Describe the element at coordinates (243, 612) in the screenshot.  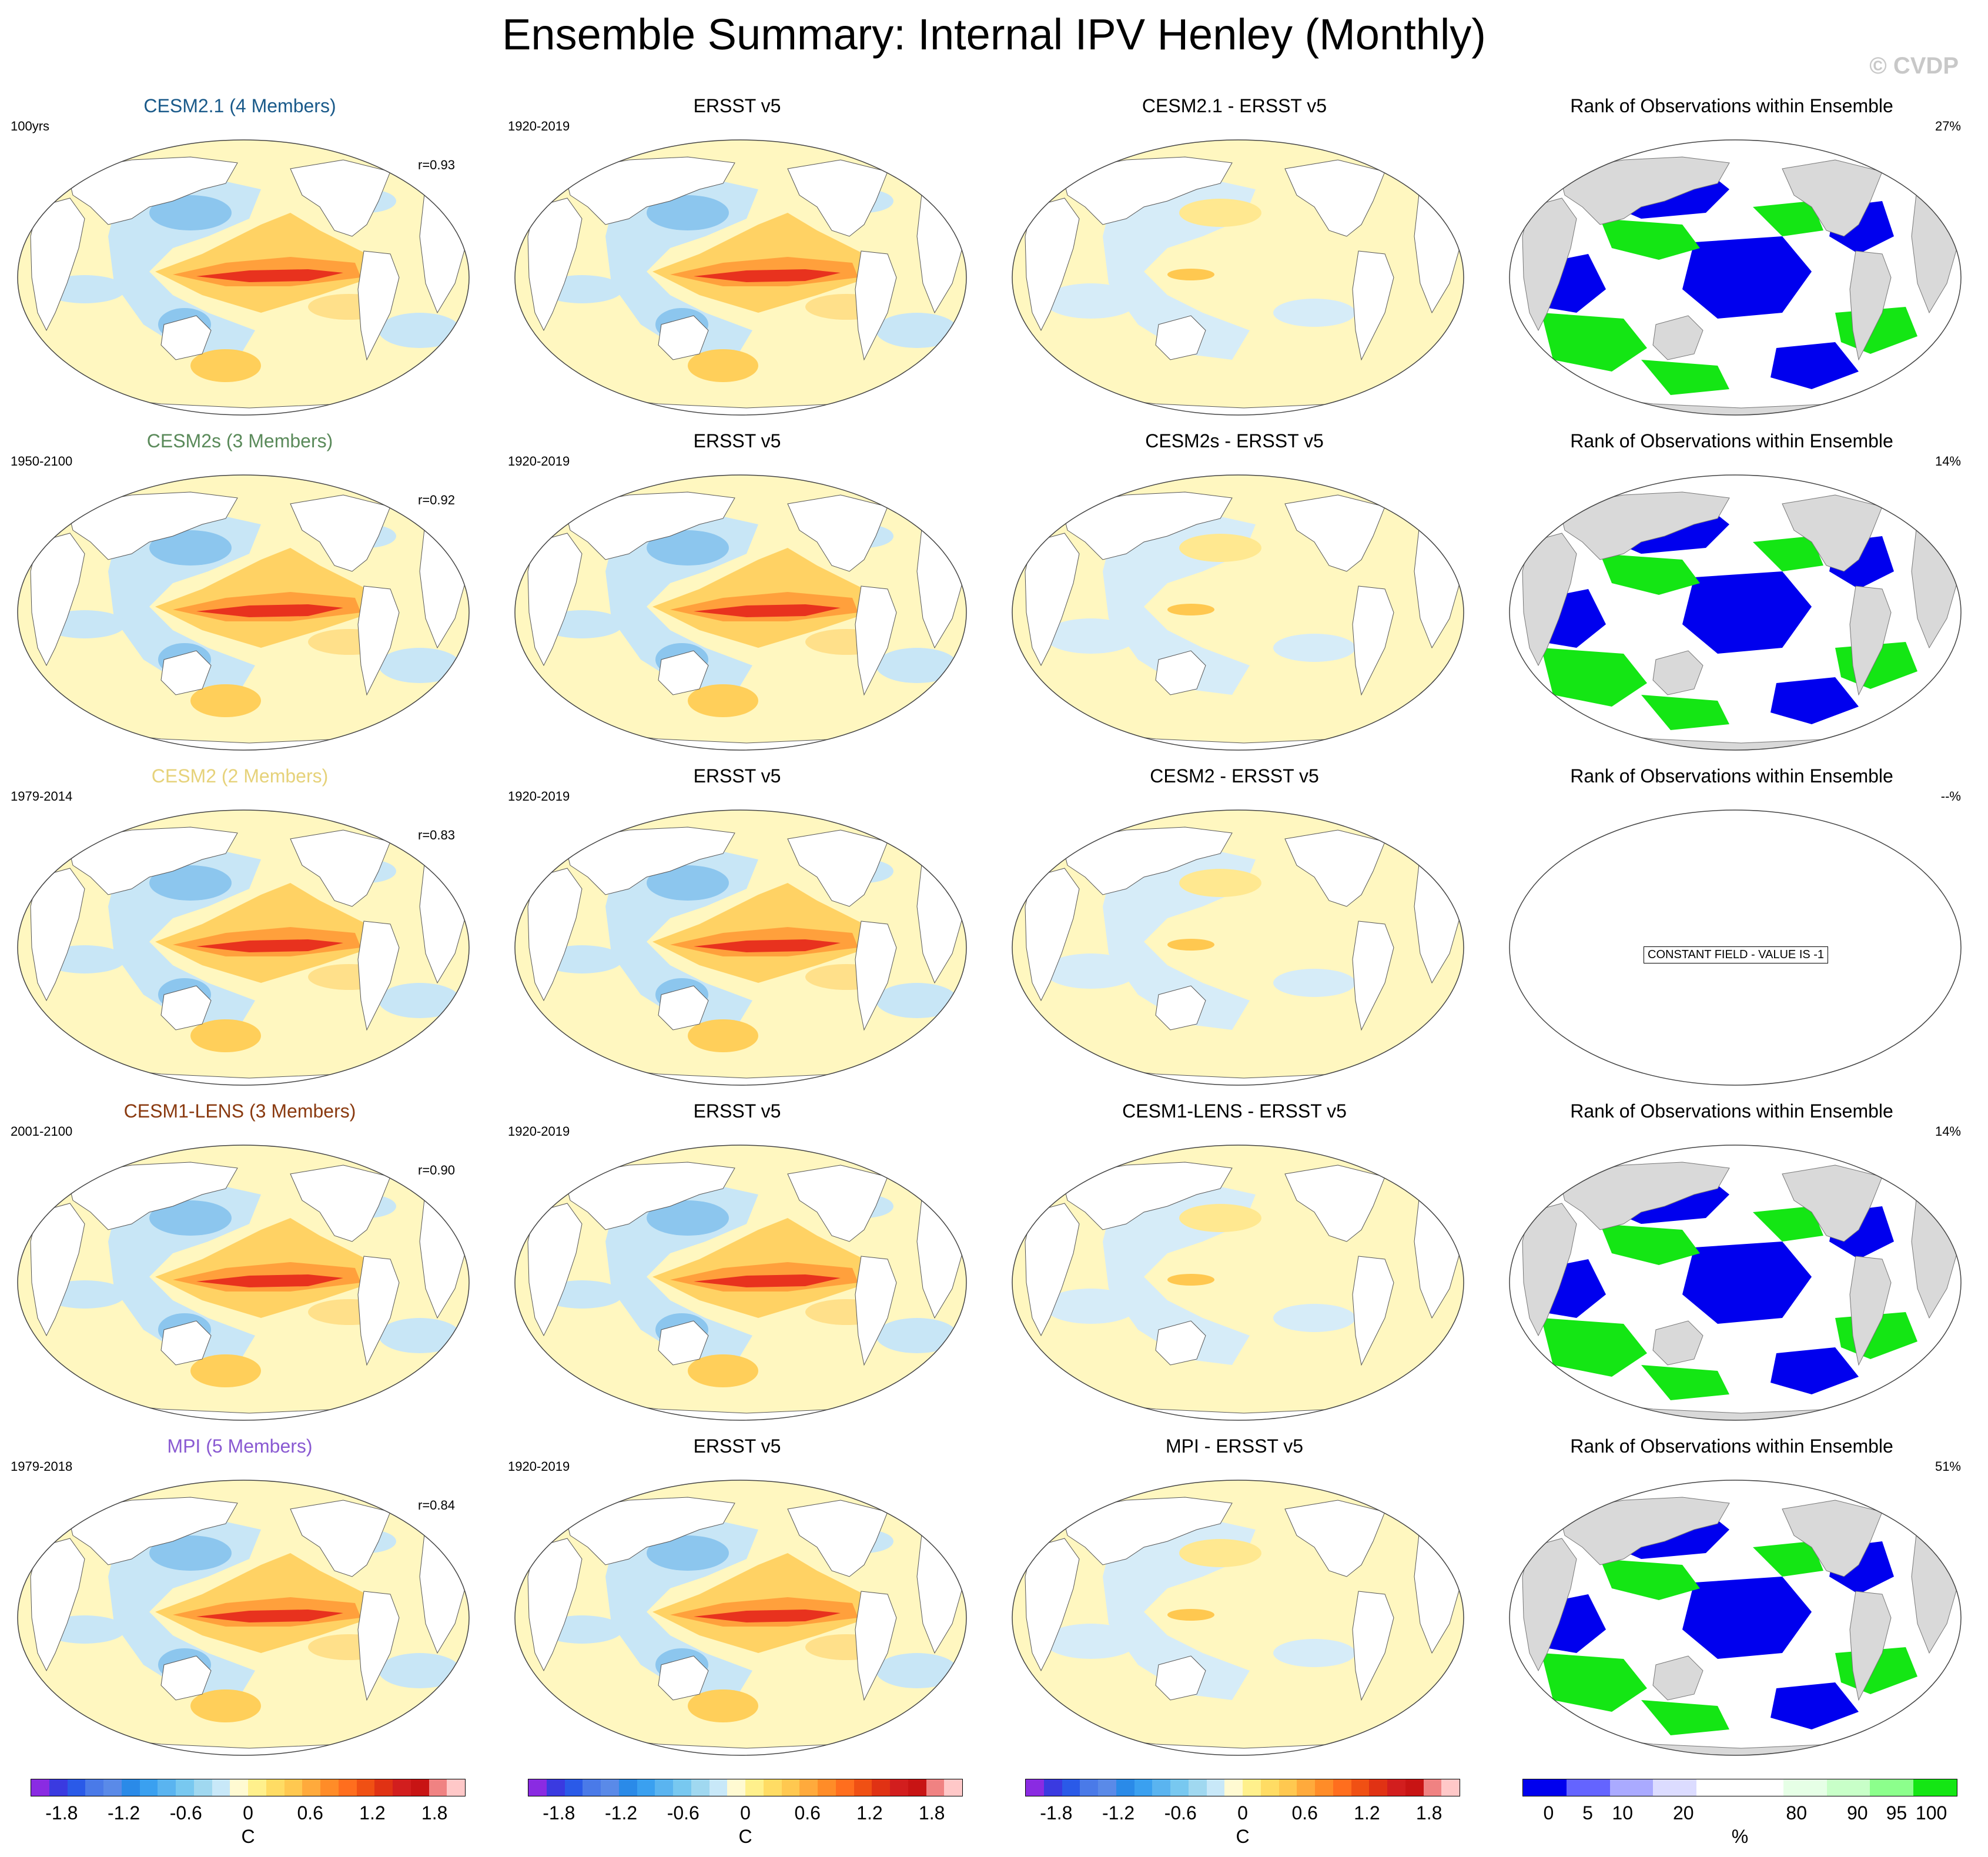
I see `map-model` at that location.